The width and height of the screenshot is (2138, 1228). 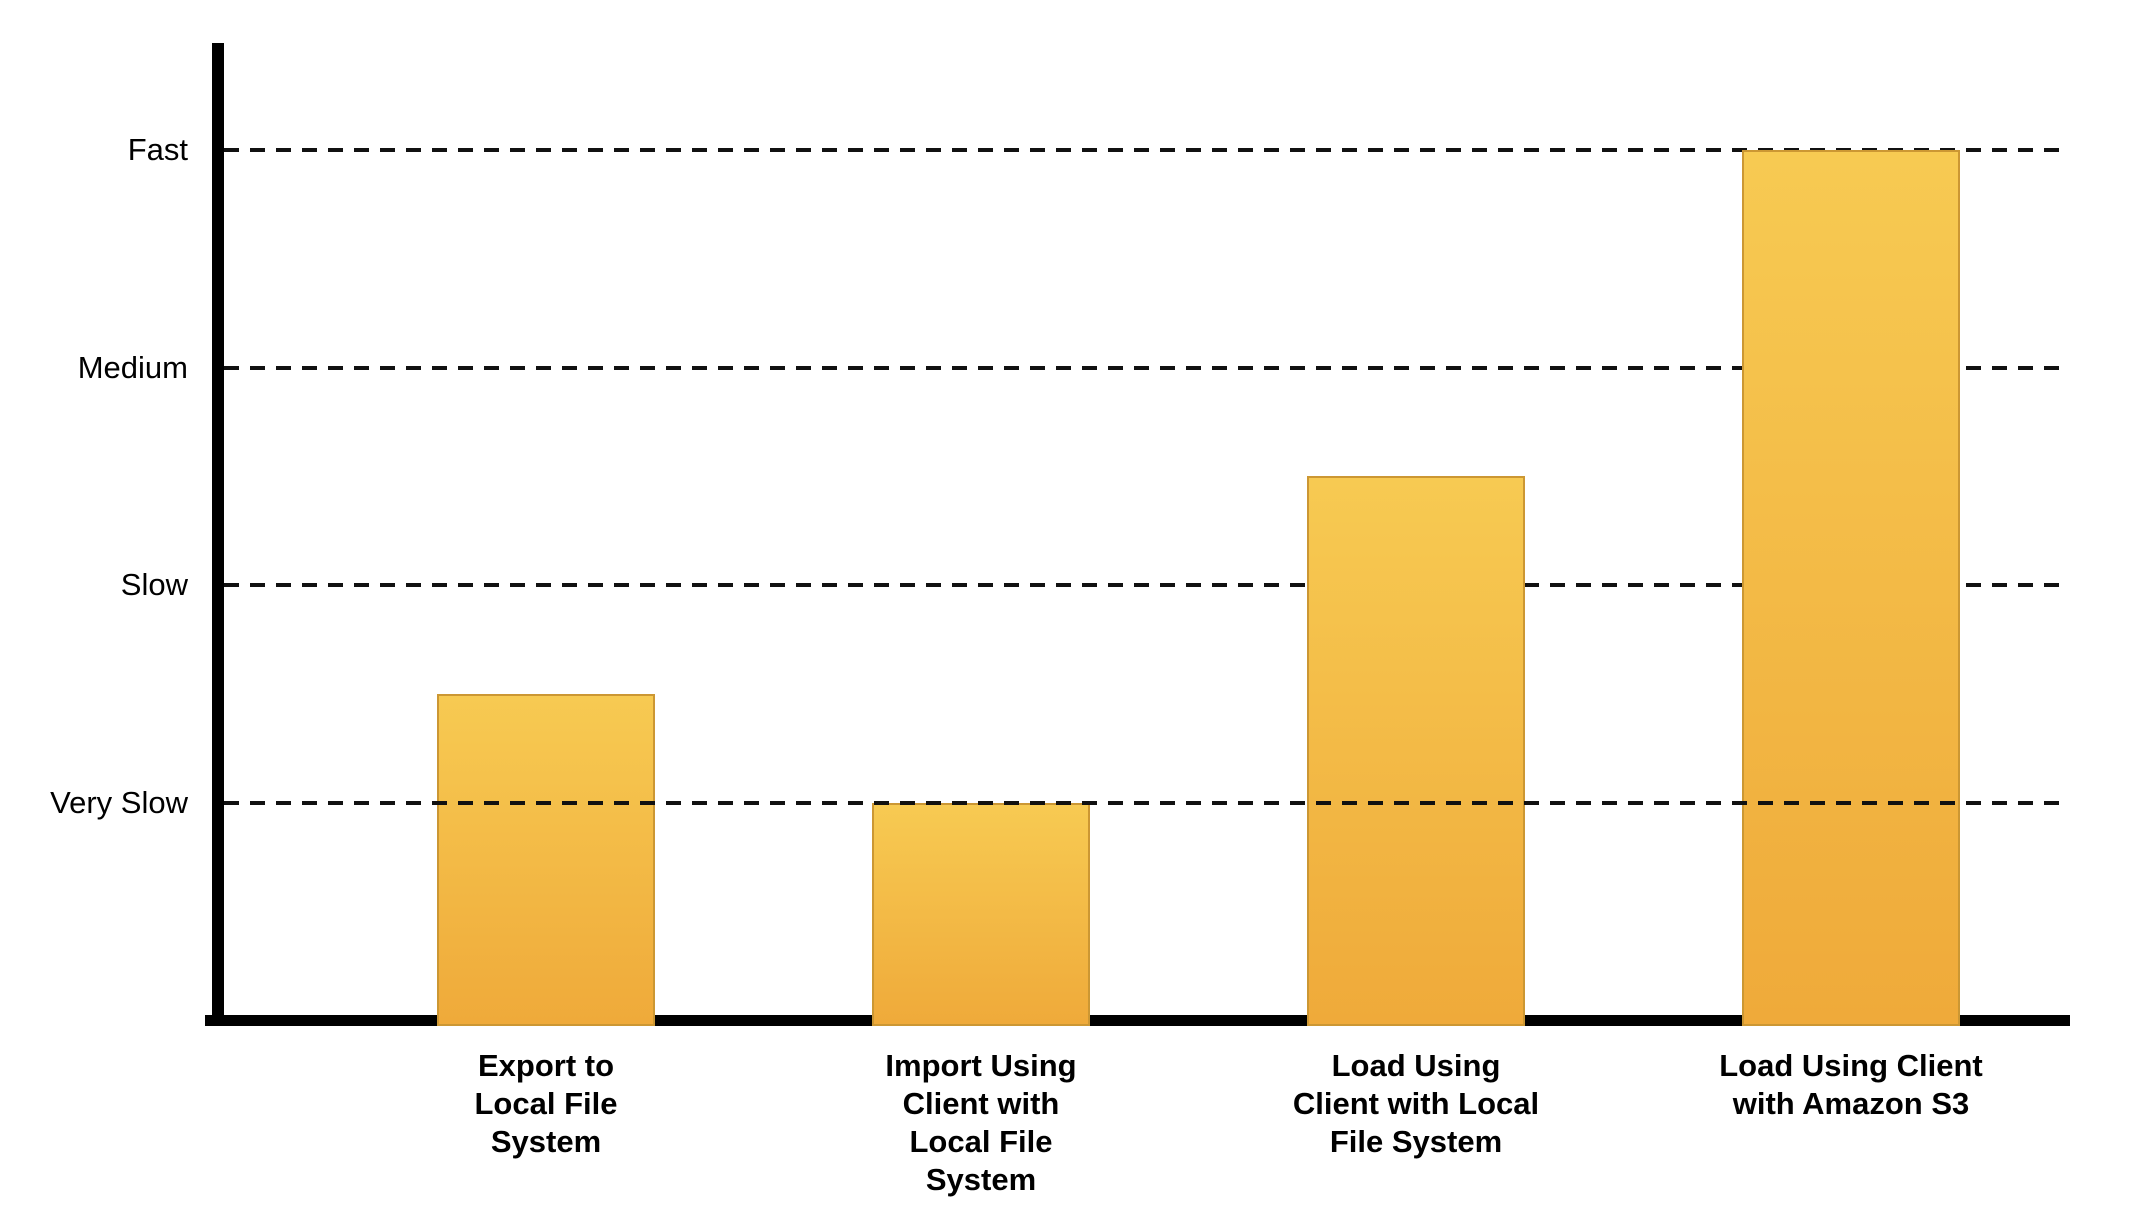 I want to click on category-label-line: Client with Local, so click(x=1416, y=1103).